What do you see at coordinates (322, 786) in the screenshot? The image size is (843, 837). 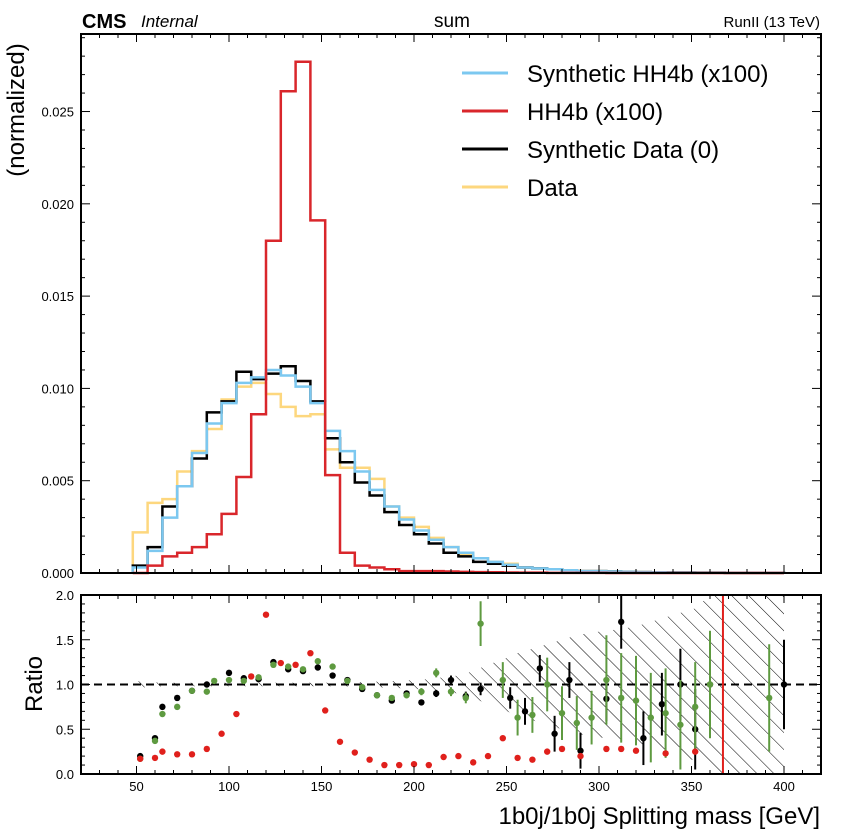 I see `x-tick-label: 150` at bounding box center [322, 786].